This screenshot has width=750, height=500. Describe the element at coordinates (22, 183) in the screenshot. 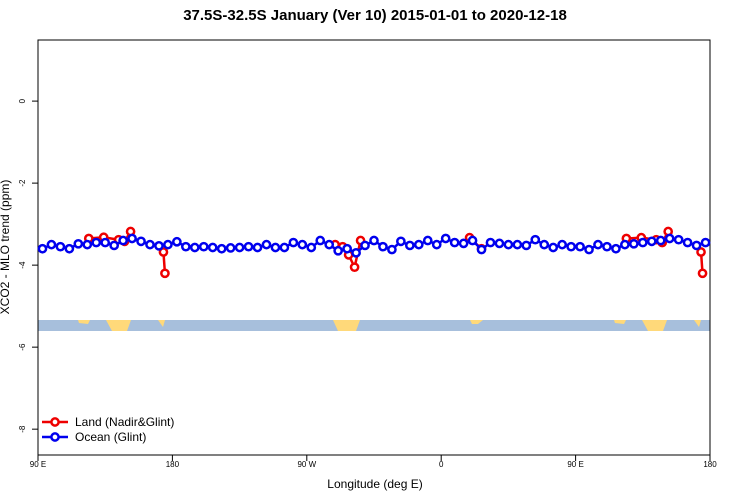

I see `y-tick-label: -2` at that location.